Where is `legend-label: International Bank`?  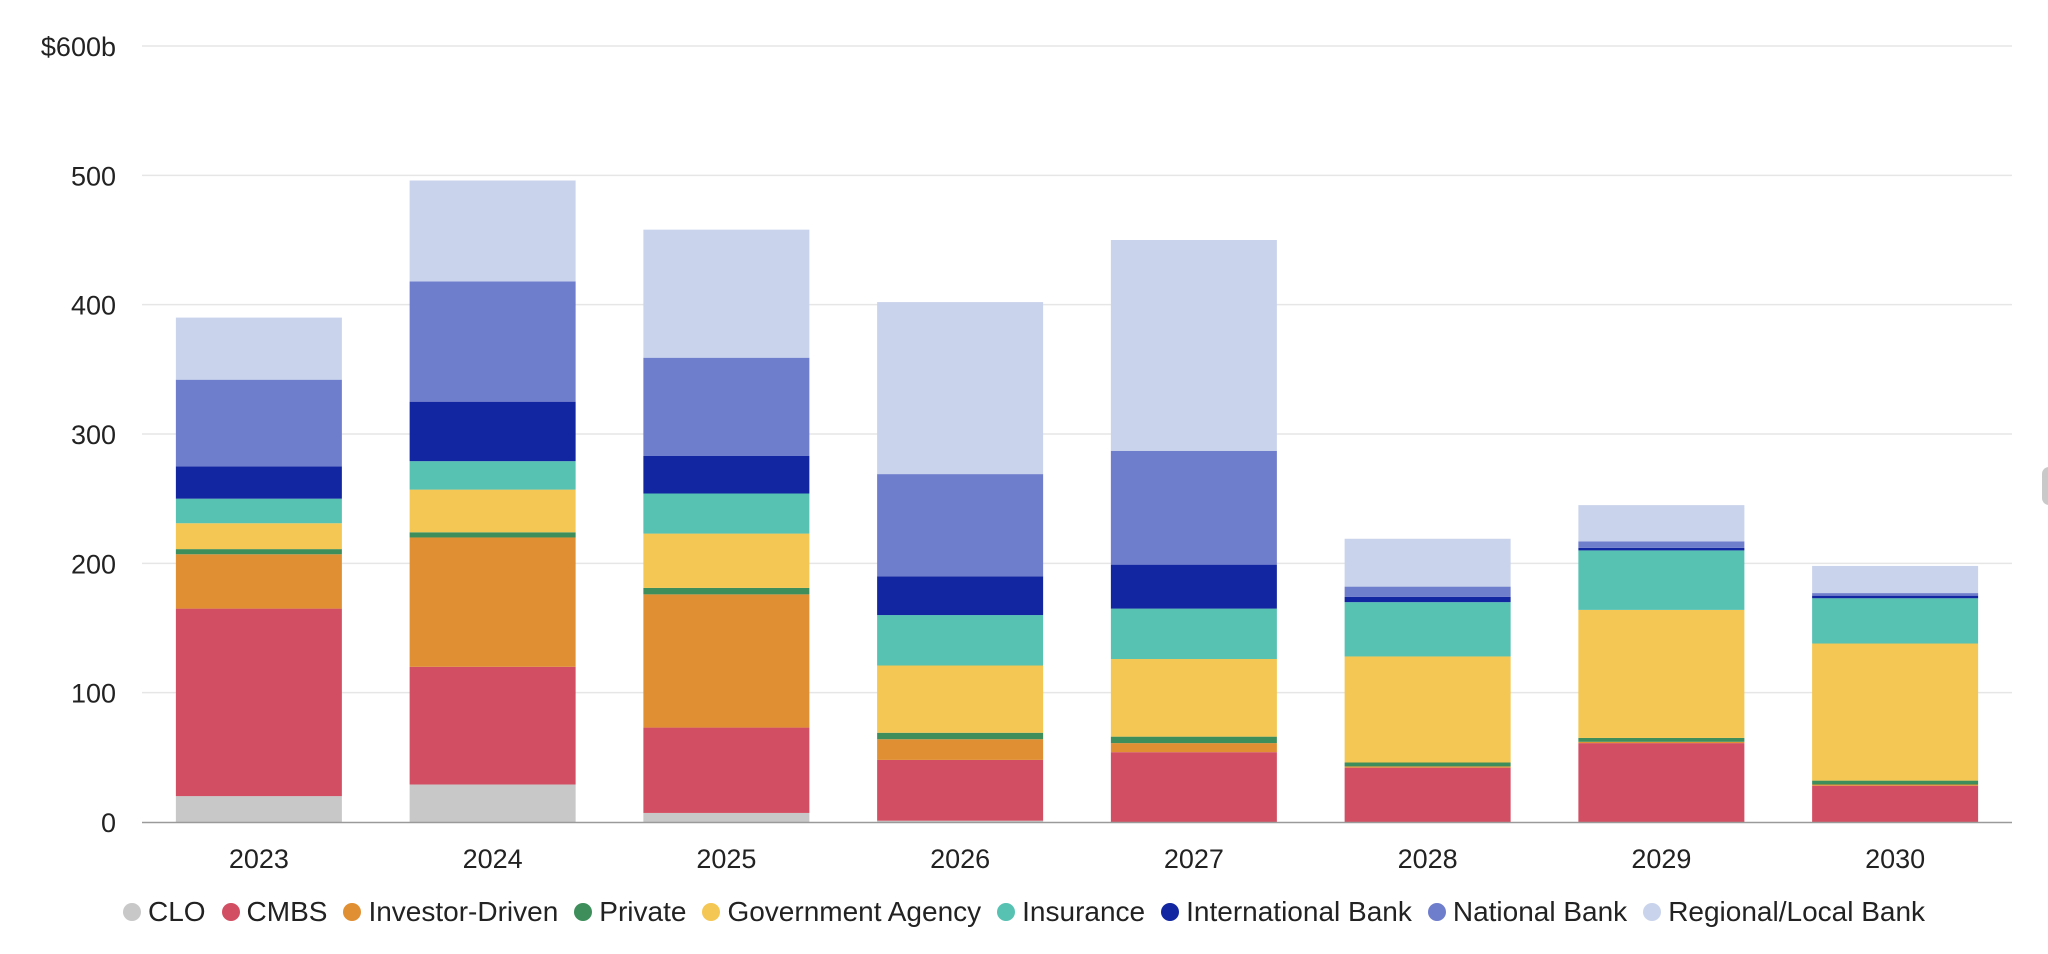 legend-label: International Bank is located at coordinates (1299, 911).